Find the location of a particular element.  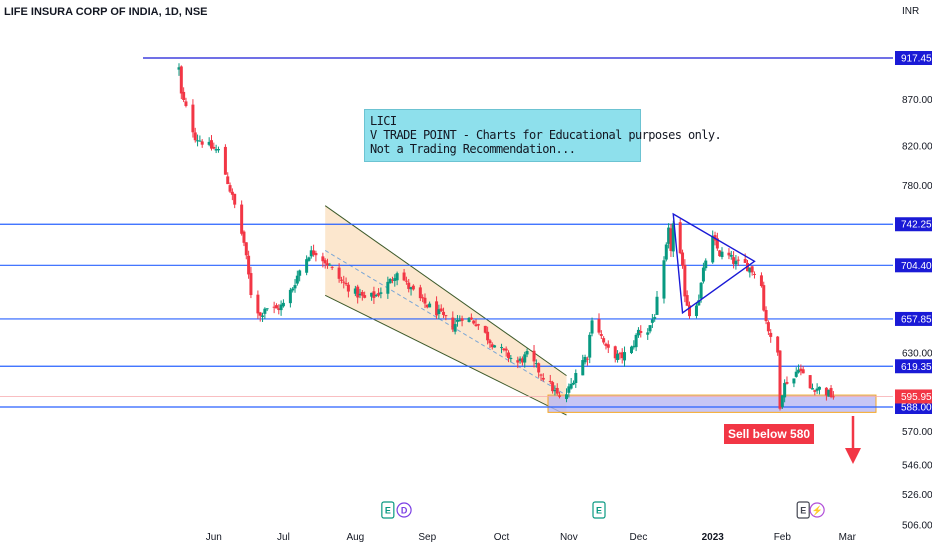

x-tick-label: Mar is located at coordinates (848, 537).